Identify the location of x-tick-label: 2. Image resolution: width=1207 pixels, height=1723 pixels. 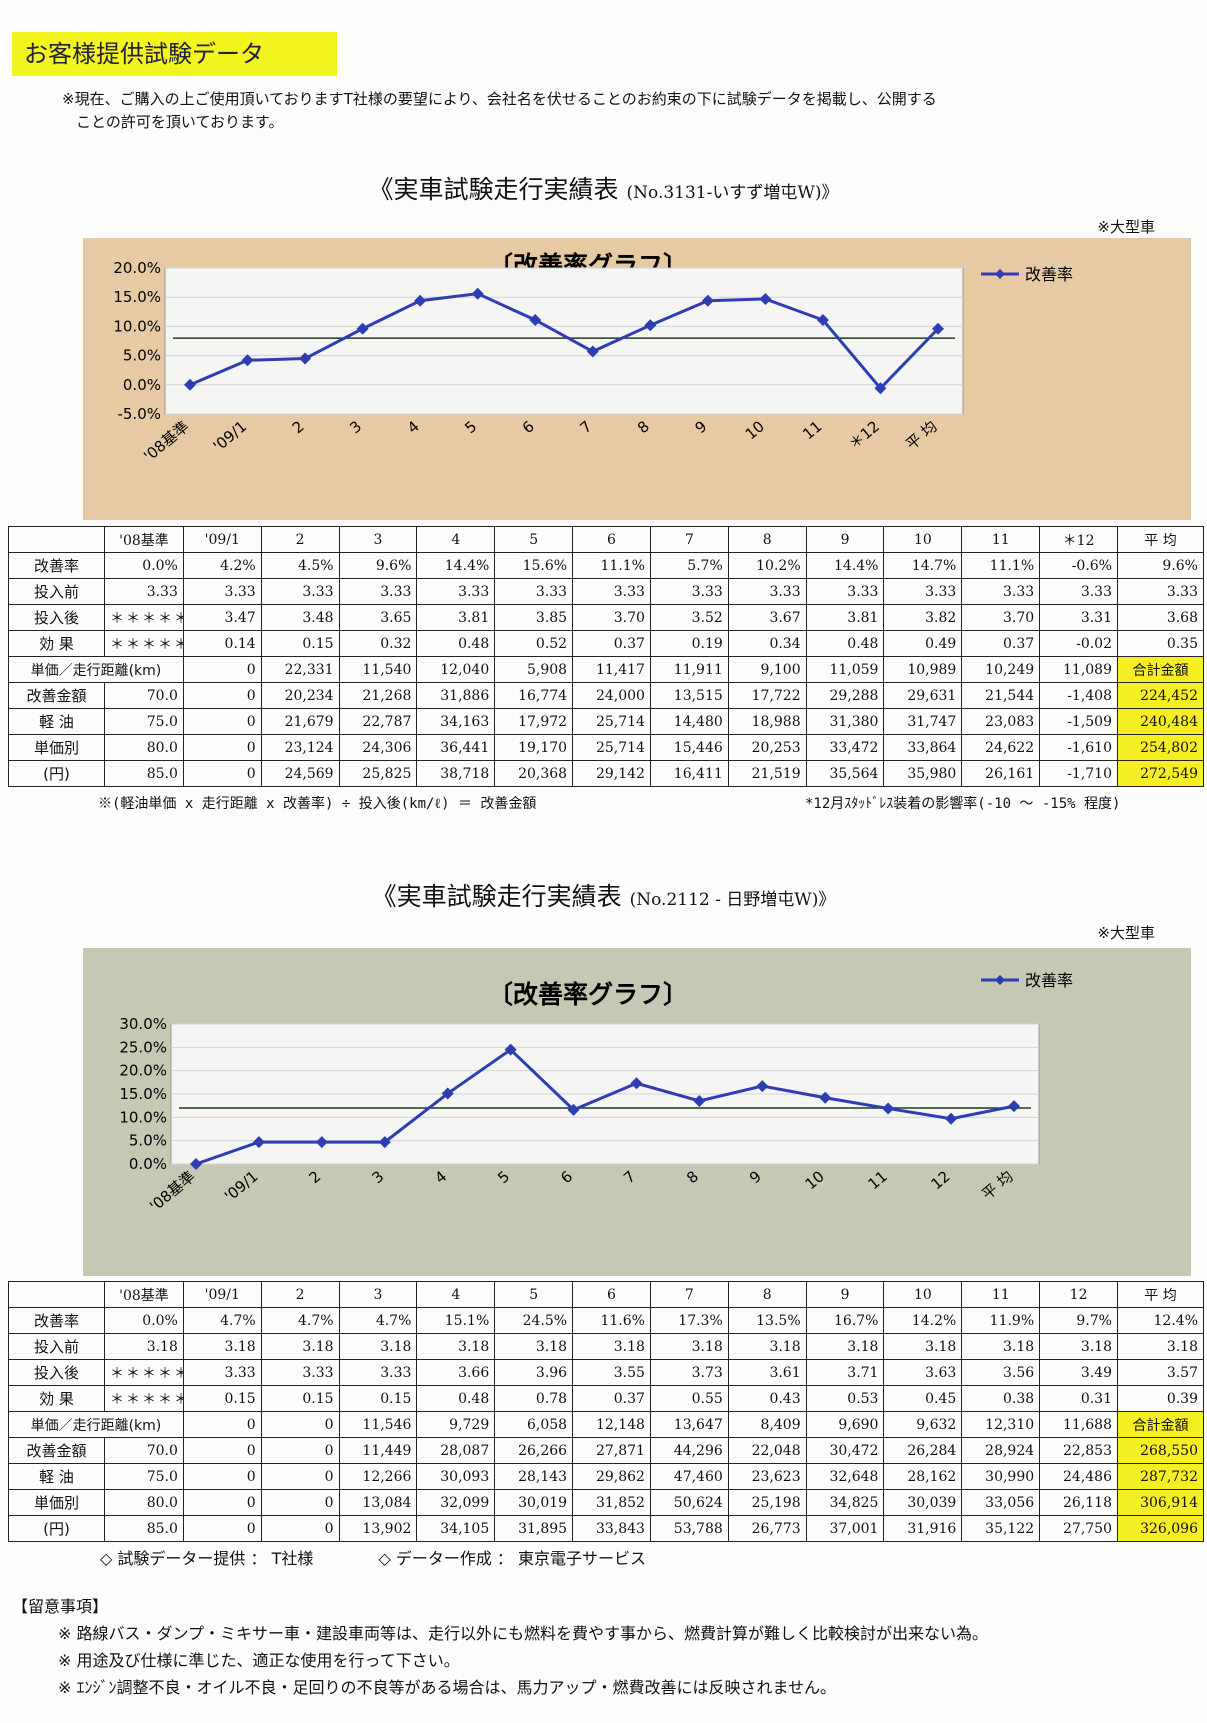
(315, 1177).